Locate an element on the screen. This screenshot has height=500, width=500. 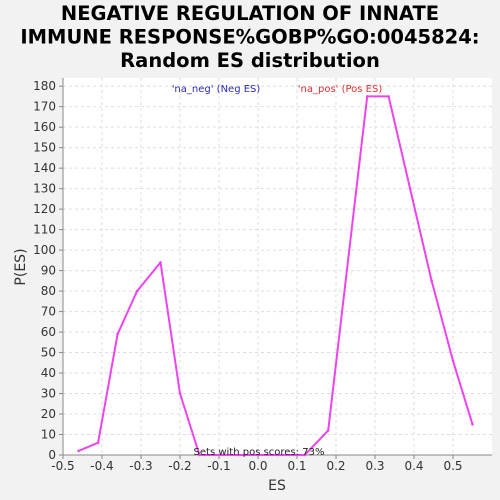
y-tick-label: 150 is located at coordinates (44, 148).